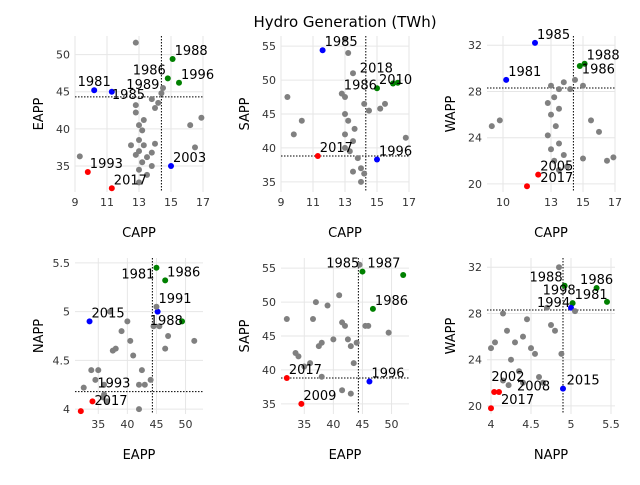 The width and height of the screenshot is (640, 485). I want to click on x-tick-label: 4.5, so click(531, 424).